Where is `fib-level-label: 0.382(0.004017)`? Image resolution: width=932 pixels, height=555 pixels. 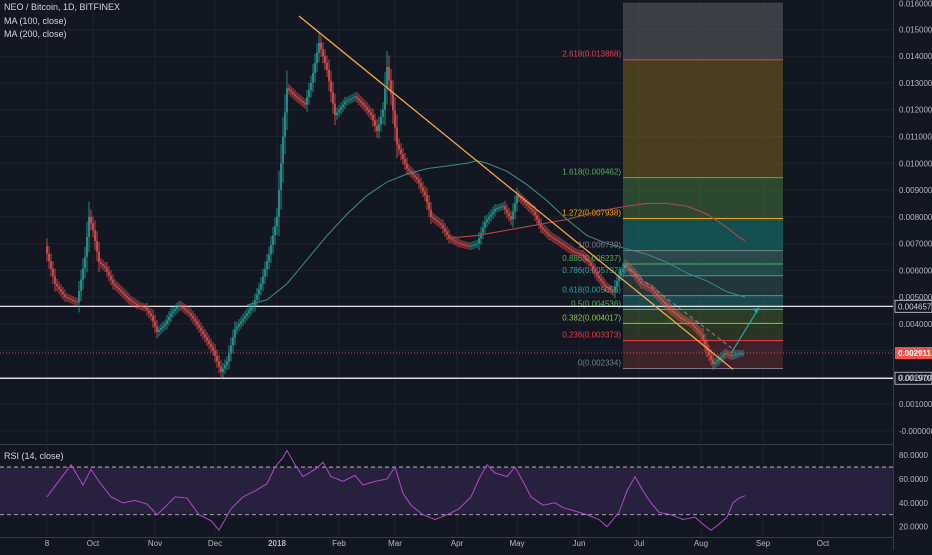 fib-level-label: 0.382(0.004017) is located at coordinates (591, 317).